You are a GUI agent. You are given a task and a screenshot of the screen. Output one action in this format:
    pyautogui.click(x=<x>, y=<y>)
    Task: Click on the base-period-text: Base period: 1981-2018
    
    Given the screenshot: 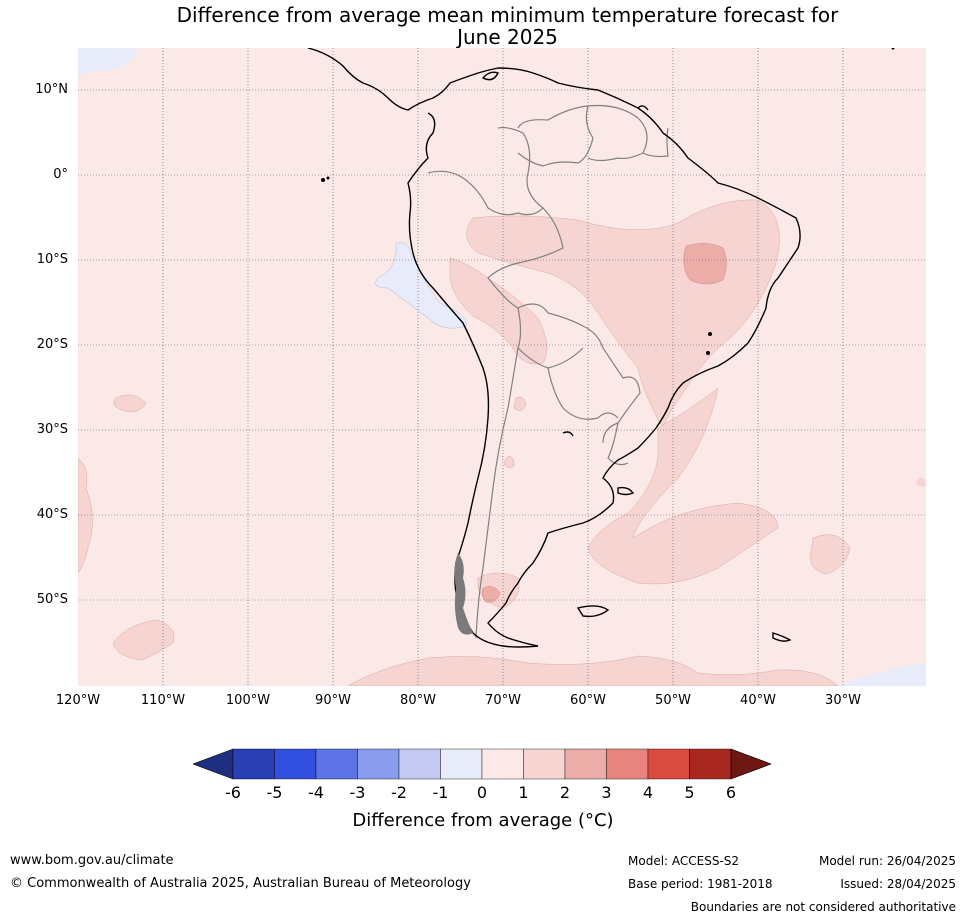 What is the action you would take?
    pyautogui.click(x=700, y=884)
    